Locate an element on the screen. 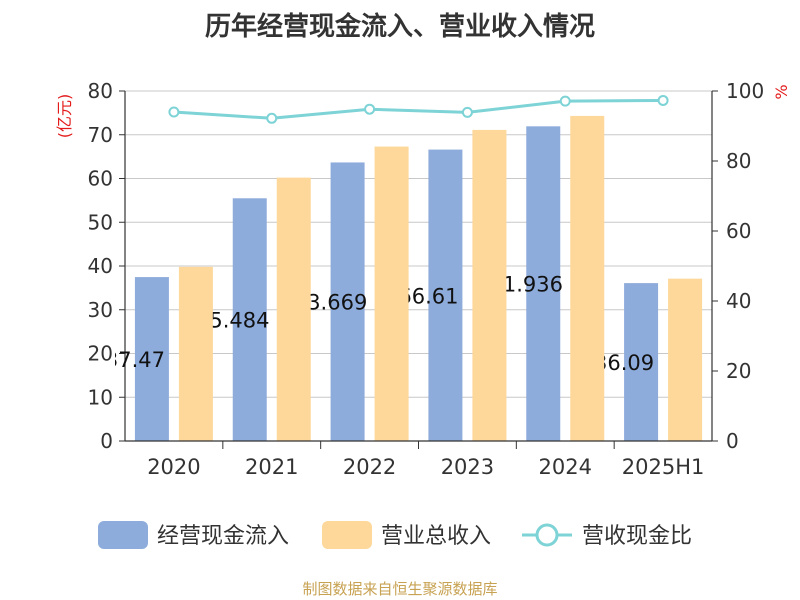 The width and height of the screenshot is (800, 600). data-label: 63.669 is located at coordinates (330, 303).